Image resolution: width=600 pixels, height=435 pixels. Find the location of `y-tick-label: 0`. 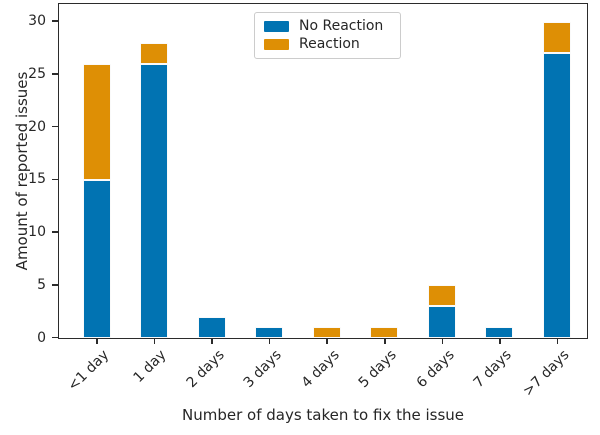

y-tick-label: 0 is located at coordinates (41, 337).